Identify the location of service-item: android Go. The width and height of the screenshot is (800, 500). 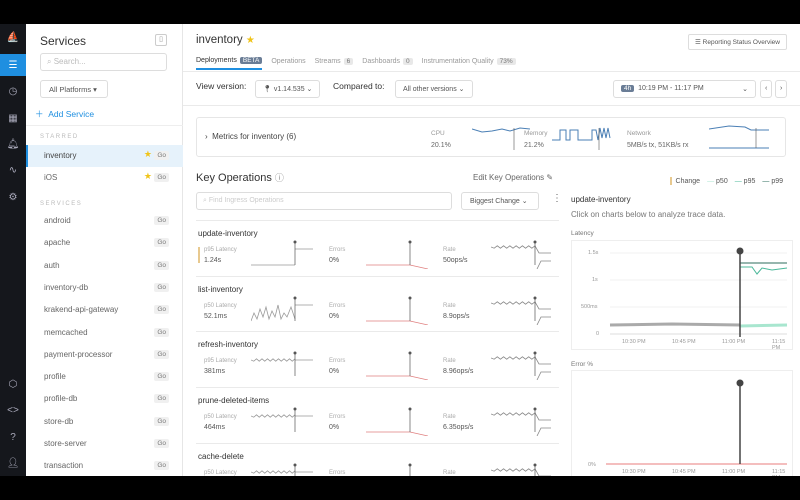
(104, 221).